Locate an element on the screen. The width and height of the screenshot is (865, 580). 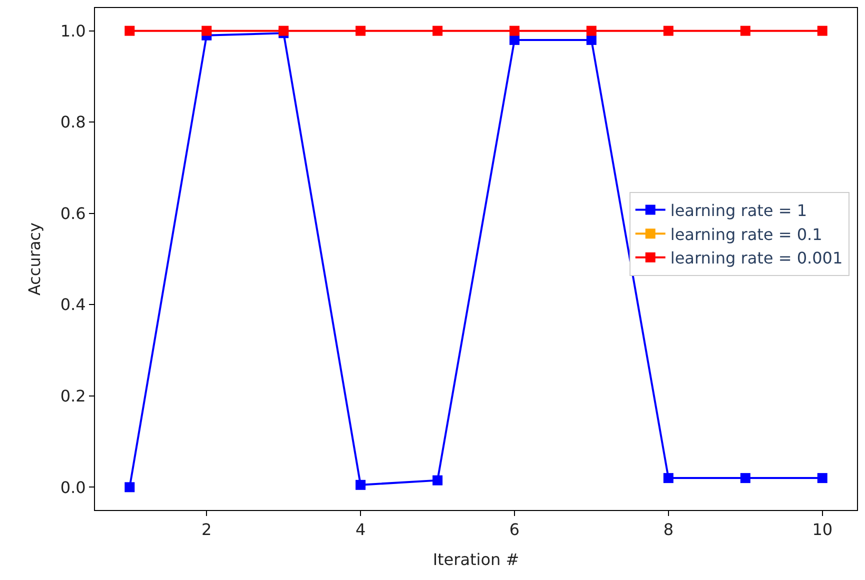
y-axis-title: Accuracy is located at coordinates (34, 259).